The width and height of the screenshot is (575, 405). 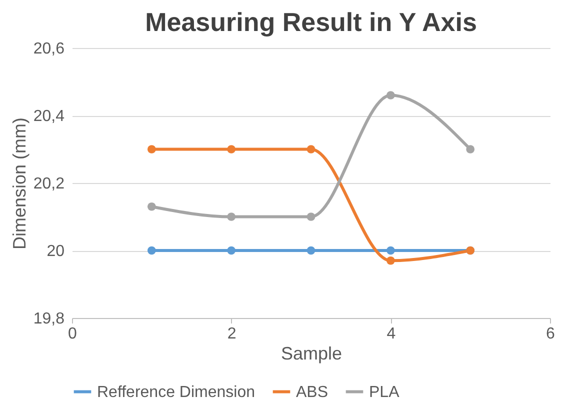 What do you see at coordinates (312, 392) in the screenshot?
I see `legend-label: ABS` at bounding box center [312, 392].